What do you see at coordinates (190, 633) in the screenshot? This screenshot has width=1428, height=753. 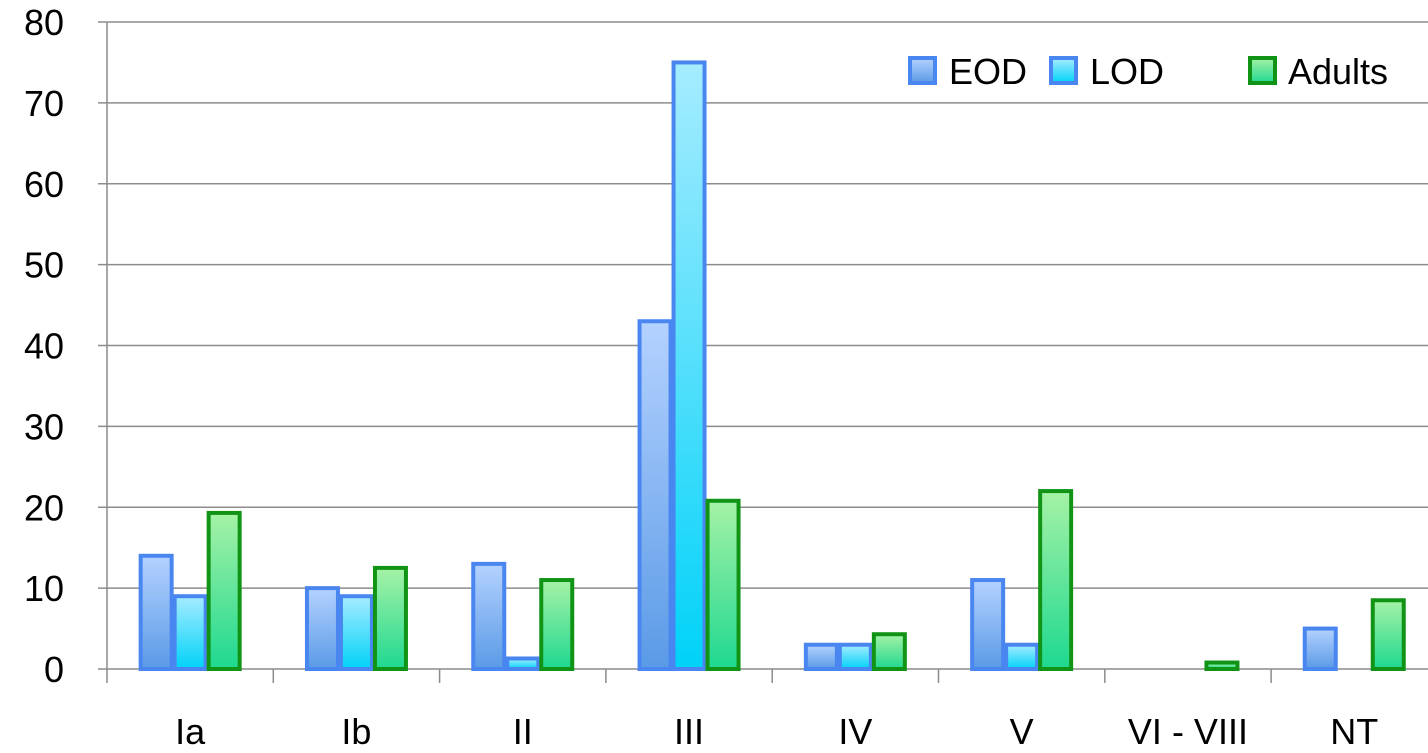 I see `bar-lod-ia` at bounding box center [190, 633].